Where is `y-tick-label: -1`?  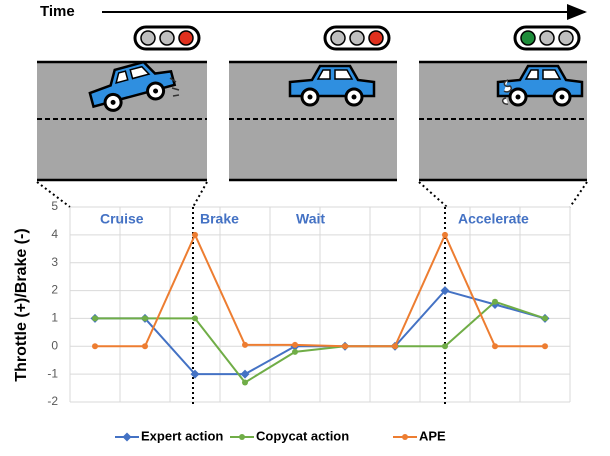
y-tick-label: -1 is located at coordinates (52, 373).